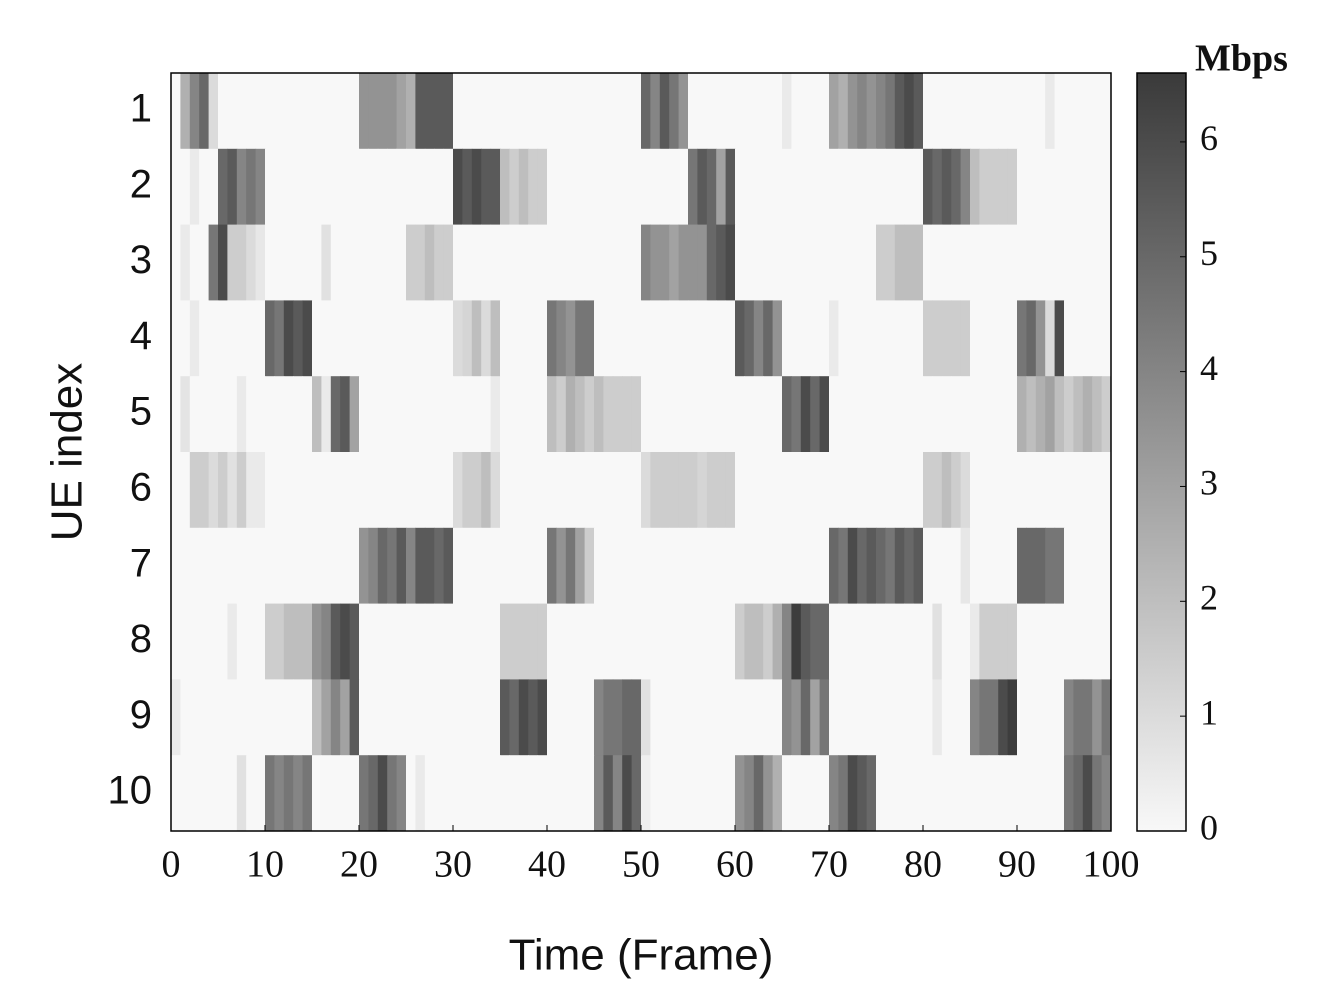 This screenshot has width=1322, height=985. I want to click on x-tick-label: 90, so click(1017, 865).